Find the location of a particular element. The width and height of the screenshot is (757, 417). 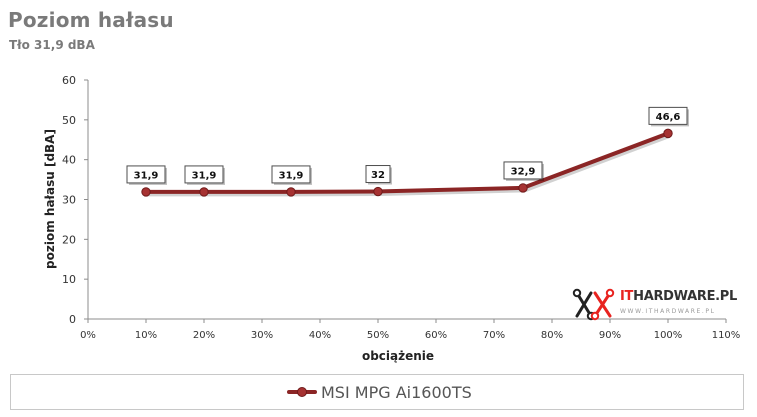

x-tick-label: 0% is located at coordinates (88, 335).